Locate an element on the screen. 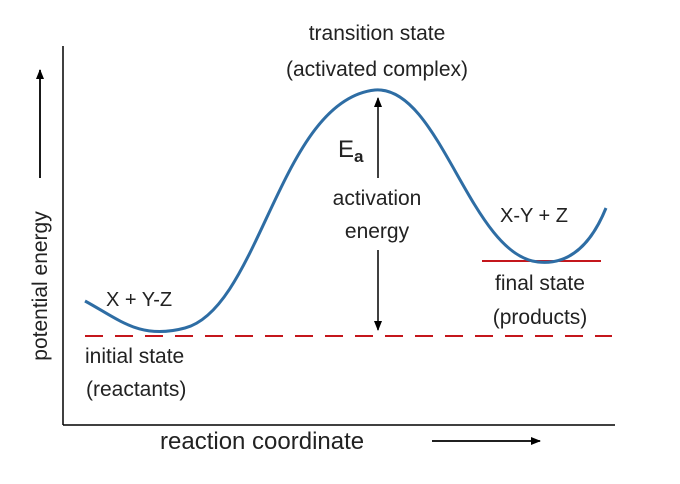 Image resolution: width=680 pixels, height=484 pixels. reactants-formula: X + Y-Z is located at coordinates (139, 300).